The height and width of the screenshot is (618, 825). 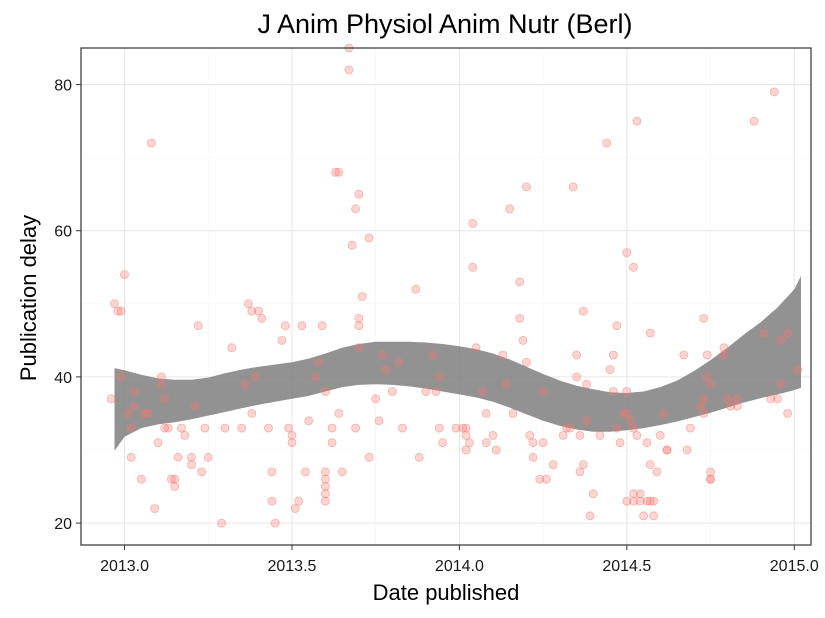 I want to click on chart-title: J Anim Physiol Anim Nutr (Berl), so click(x=444, y=24).